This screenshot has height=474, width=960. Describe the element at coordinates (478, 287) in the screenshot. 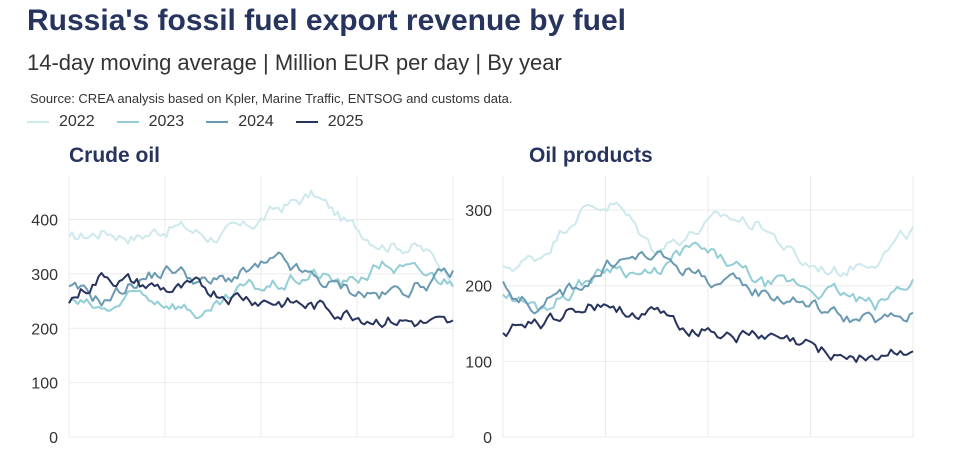

I see `oil-products-ytick-label: 200` at that location.